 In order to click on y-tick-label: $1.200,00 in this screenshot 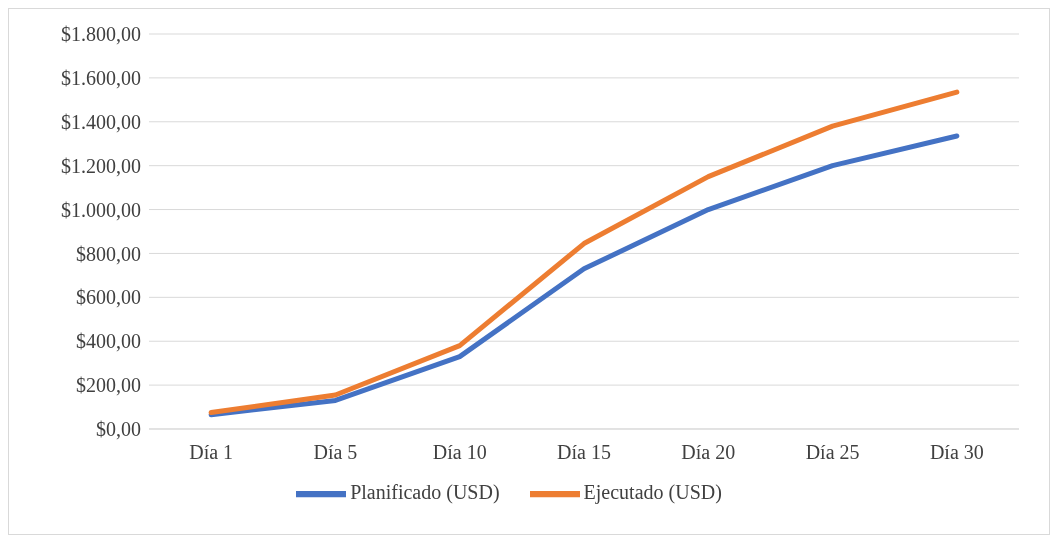, I will do `click(101, 165)`.